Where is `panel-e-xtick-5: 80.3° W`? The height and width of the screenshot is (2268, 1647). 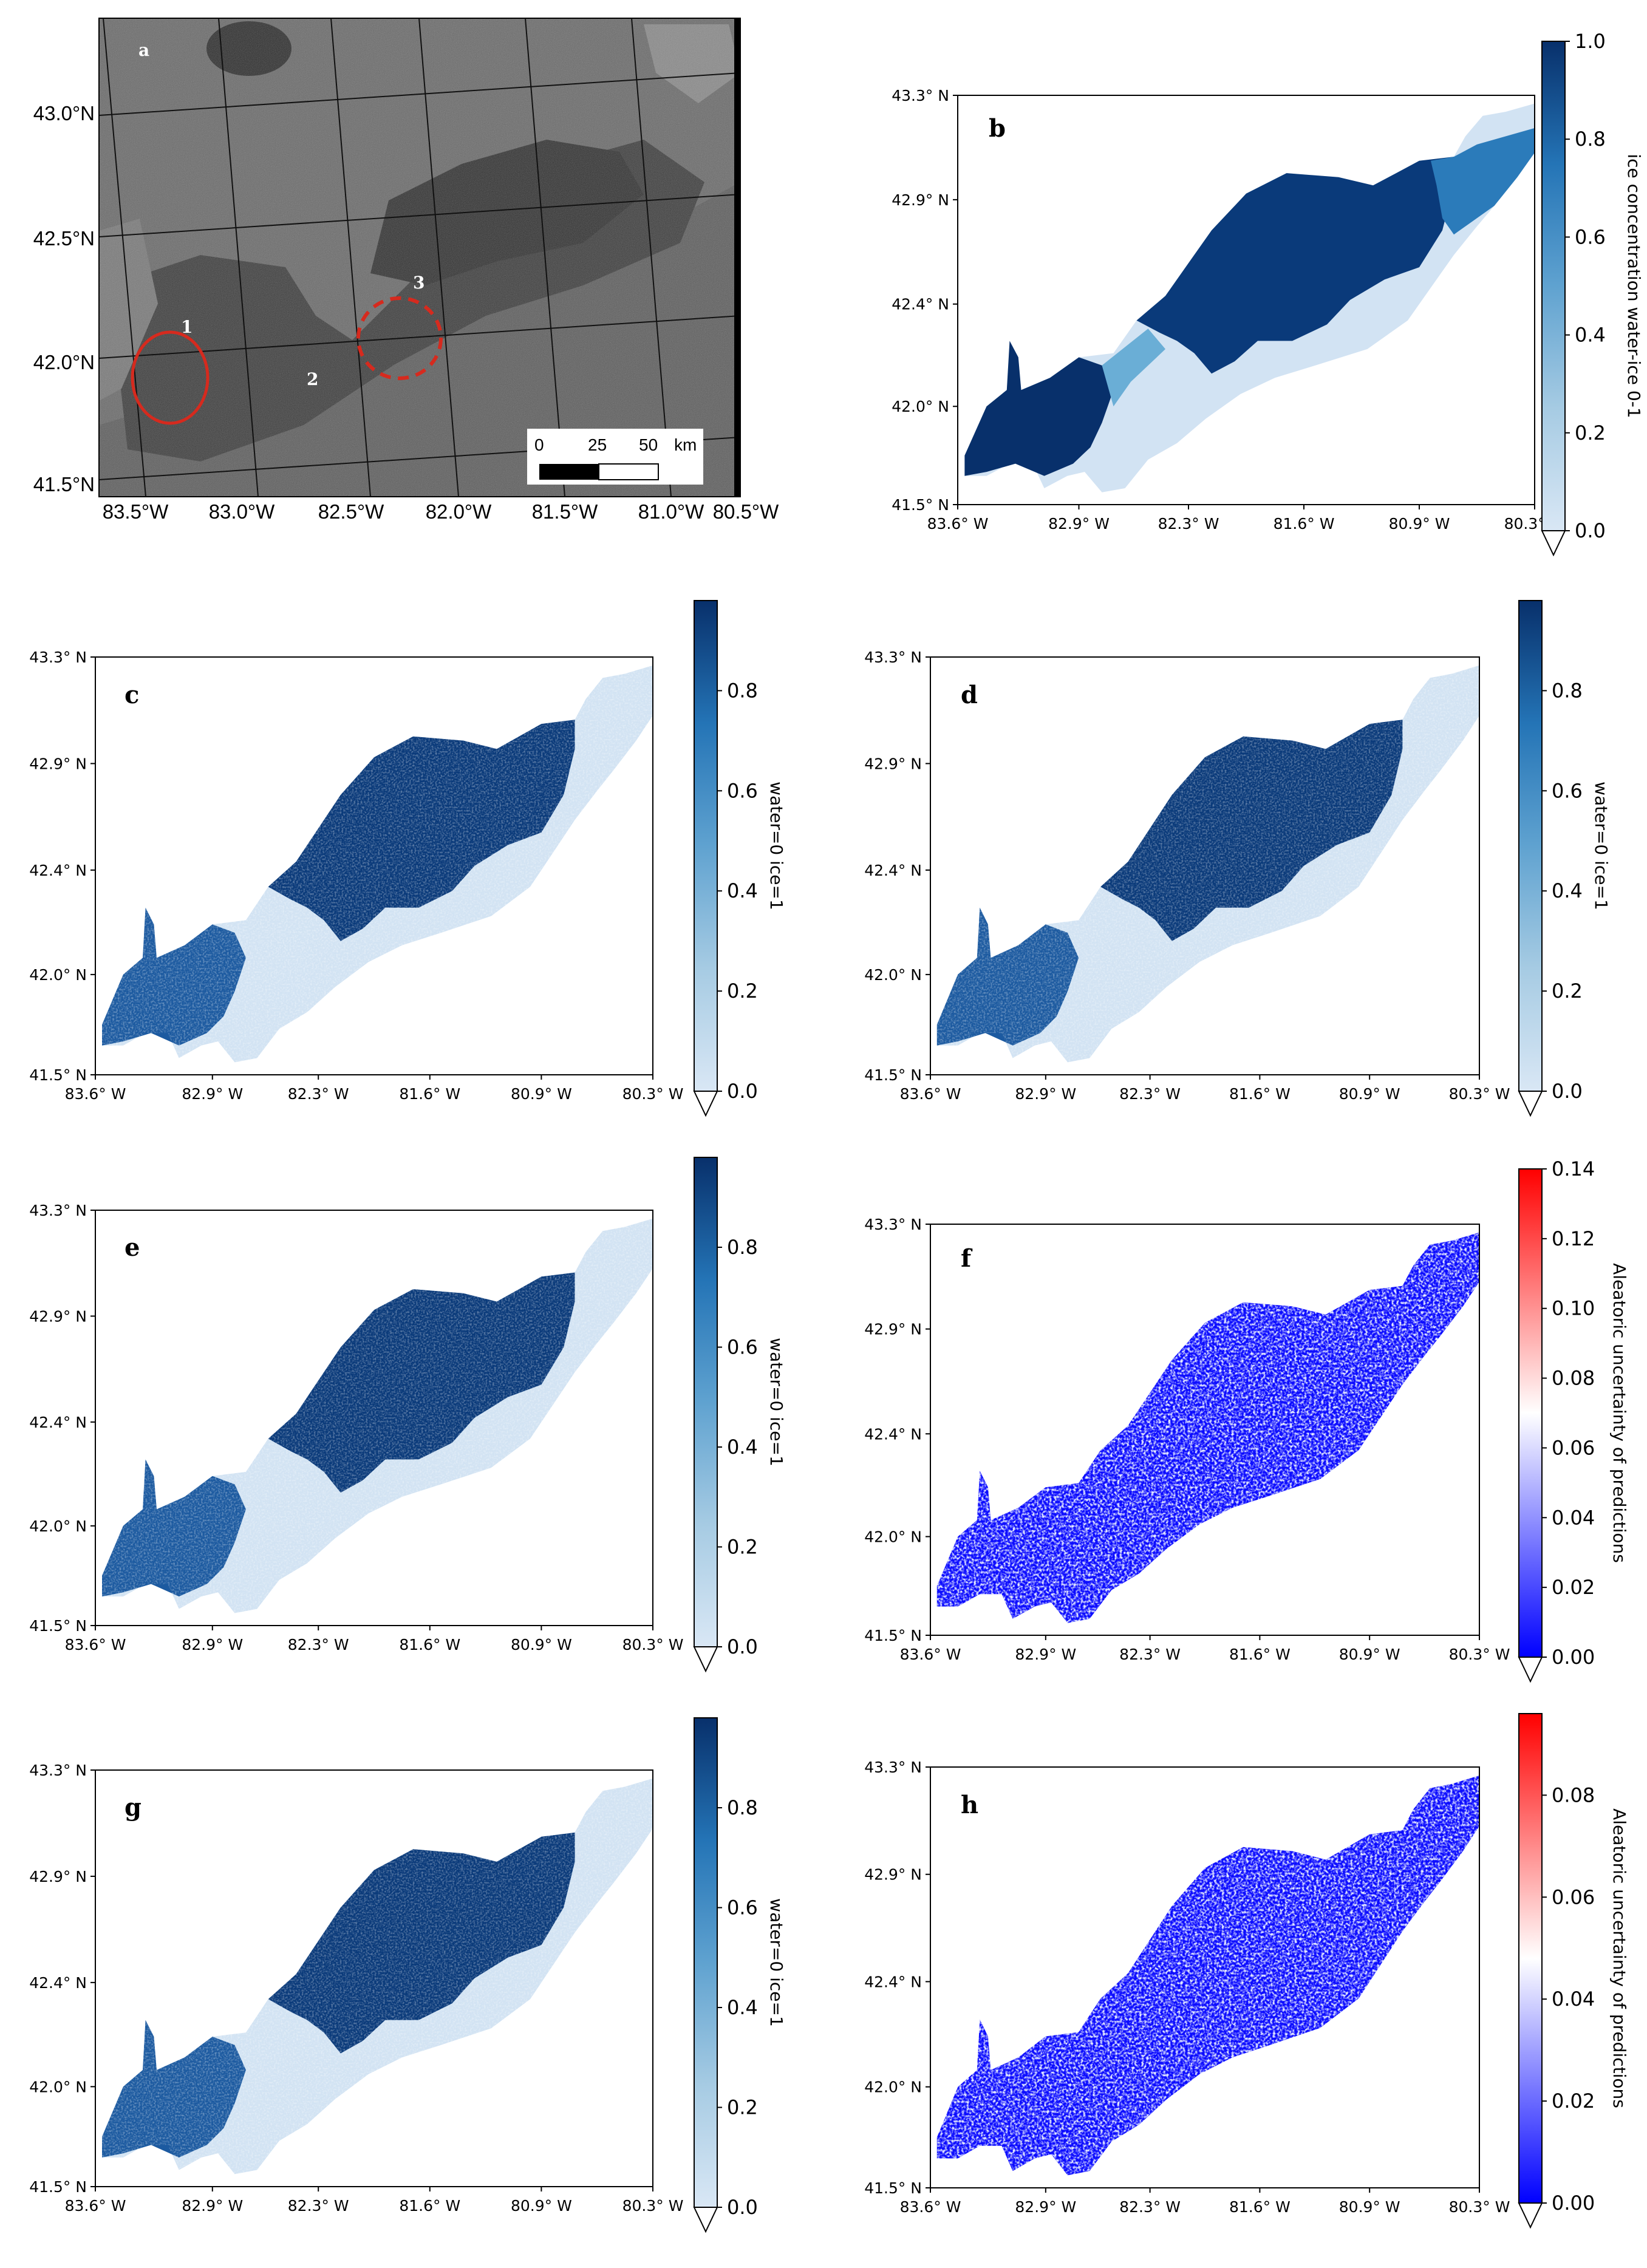
panel-e-xtick-5: 80.3° W is located at coordinates (653, 1644).